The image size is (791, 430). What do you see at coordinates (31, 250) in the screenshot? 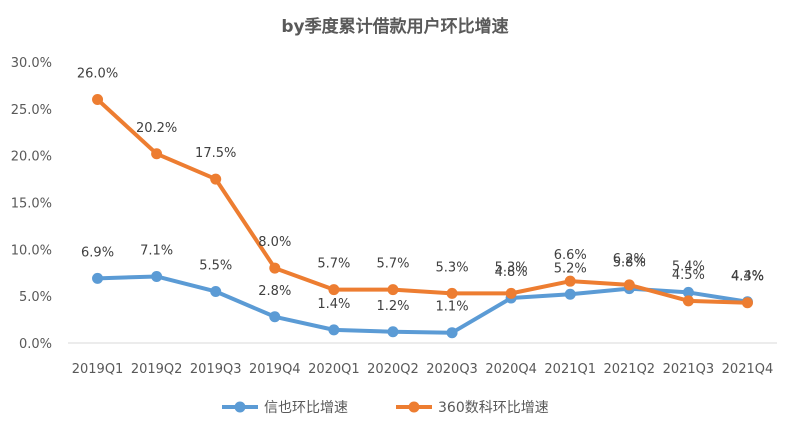
I see `y-tick-label: 10.0%` at bounding box center [31, 250].